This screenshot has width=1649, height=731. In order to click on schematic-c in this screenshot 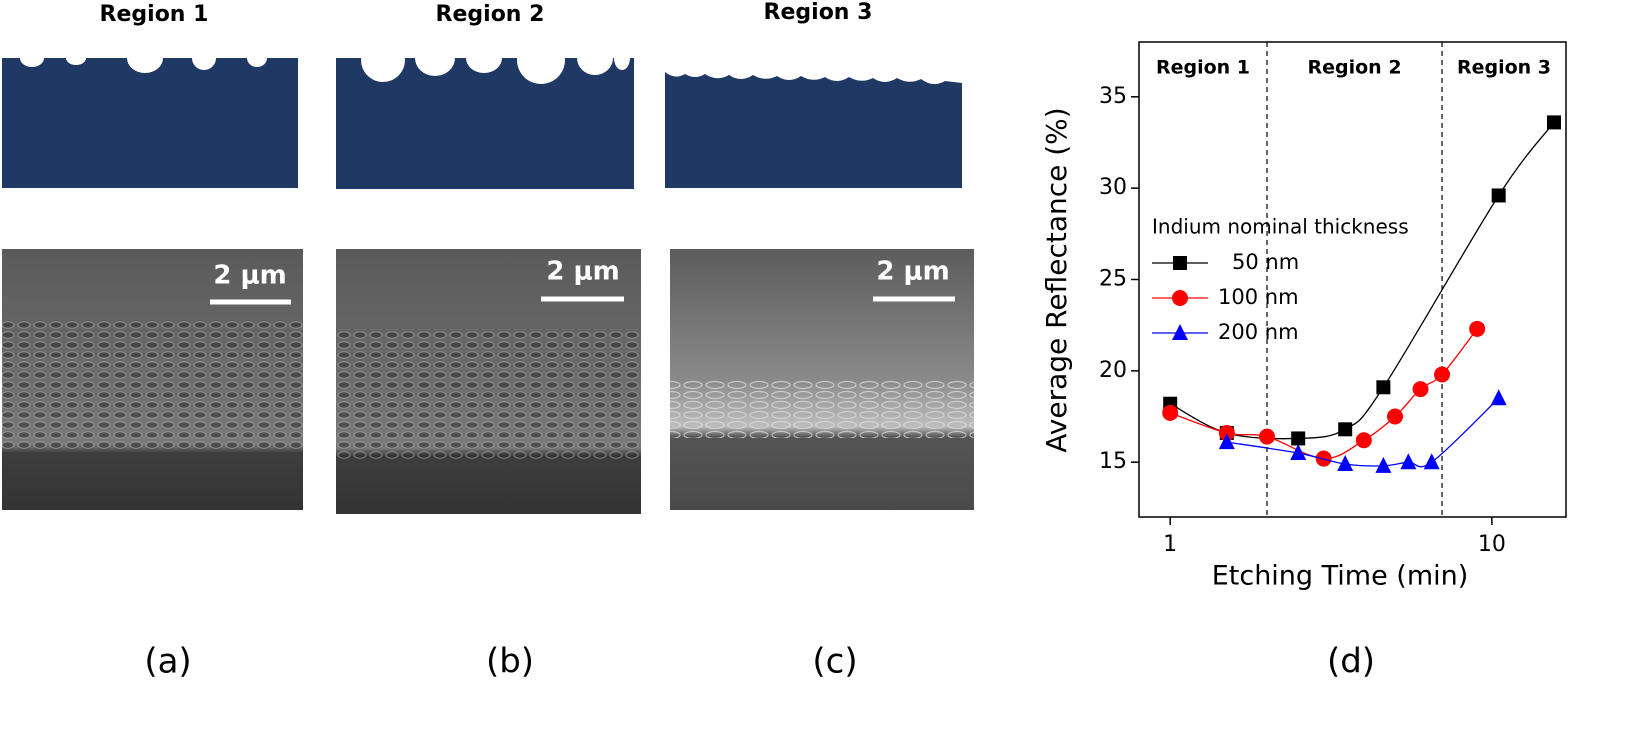, I will do `click(813, 123)`.